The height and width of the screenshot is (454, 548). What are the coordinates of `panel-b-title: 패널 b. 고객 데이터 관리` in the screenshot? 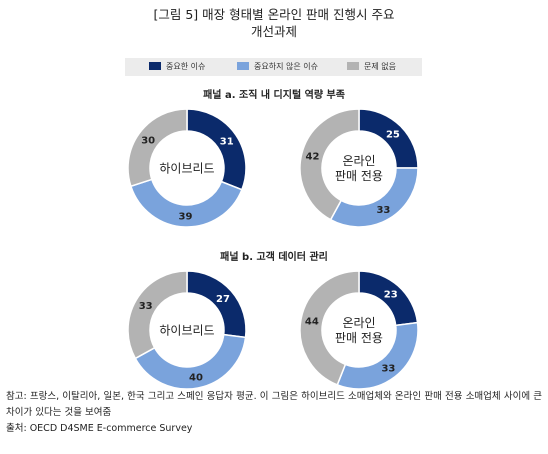 It's located at (274, 257).